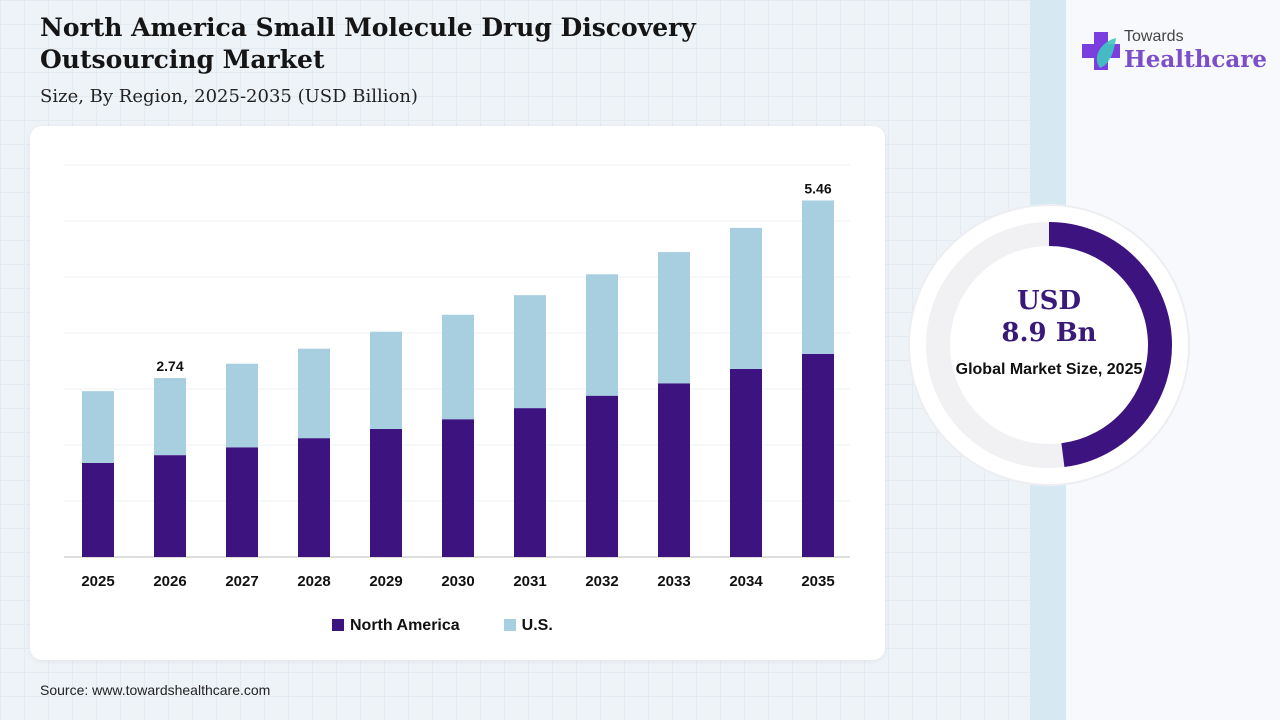  I want to click on bar-north-america-2031, so click(530, 482).